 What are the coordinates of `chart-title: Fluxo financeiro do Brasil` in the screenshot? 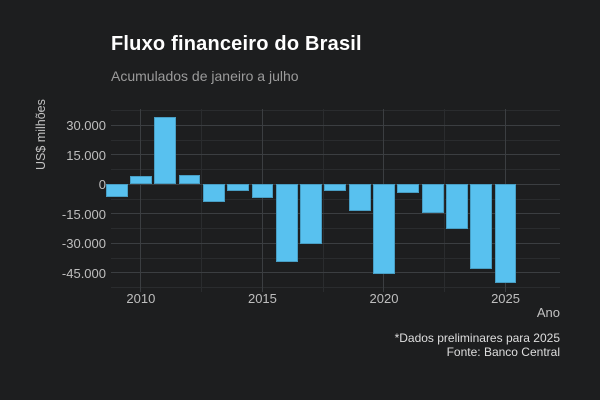 It's located at (236, 44).